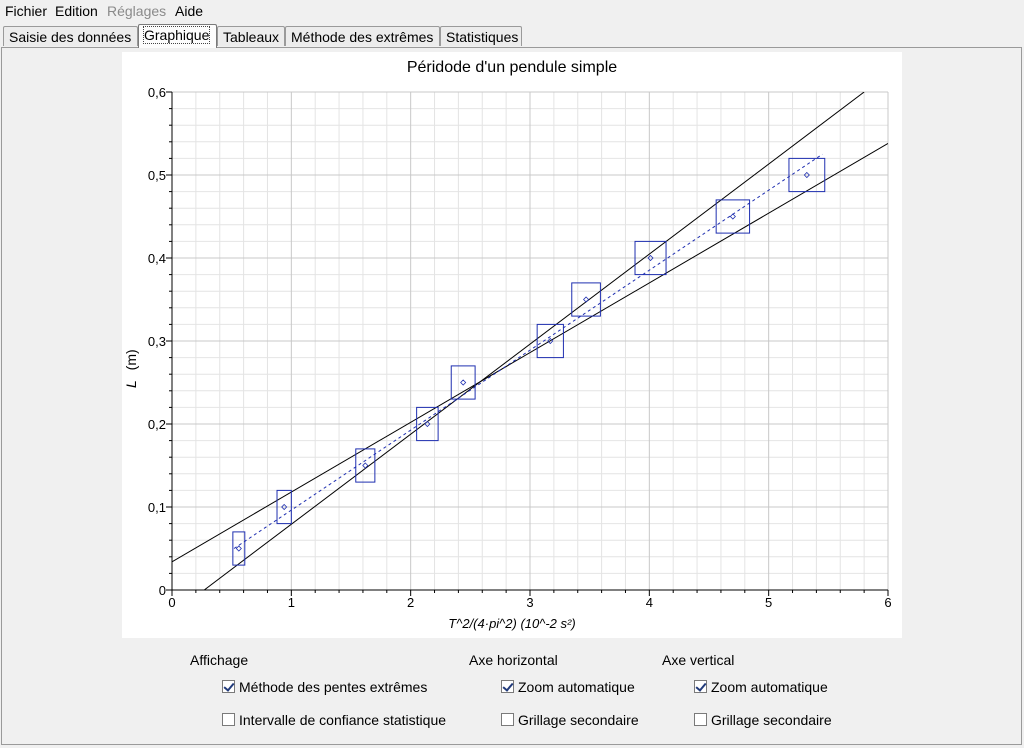 The image size is (1024, 748). I want to click on tab-tableaux: Tableaux, so click(251, 36).